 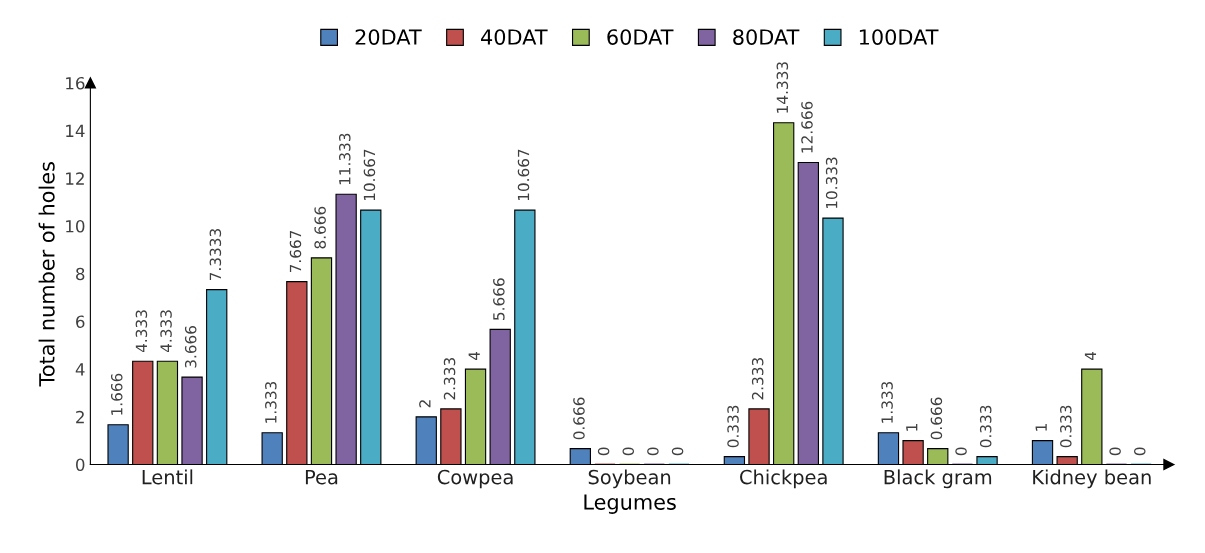 I want to click on x-tick-label: Pea, so click(x=321, y=477).